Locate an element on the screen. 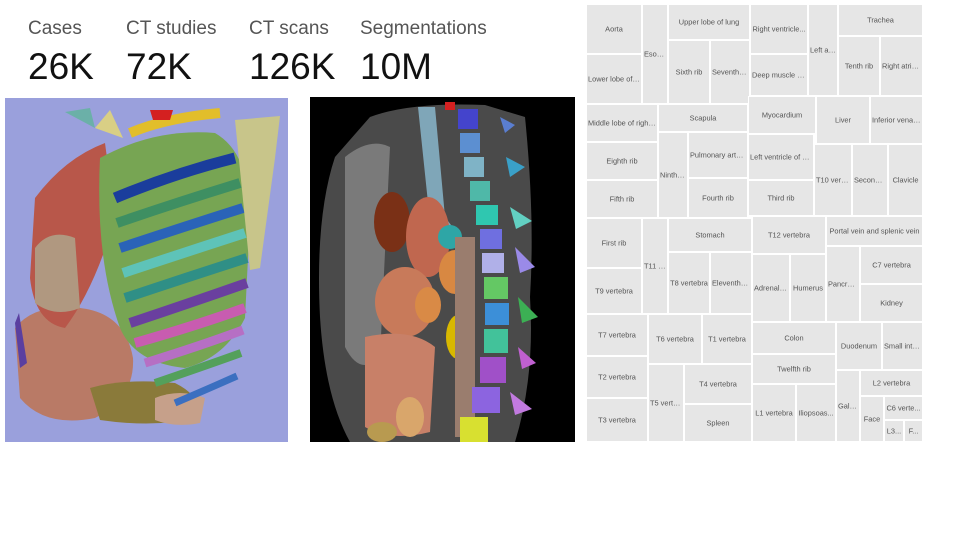 The width and height of the screenshot is (960, 540). stat-label: Segmentations is located at coordinates (423, 28).